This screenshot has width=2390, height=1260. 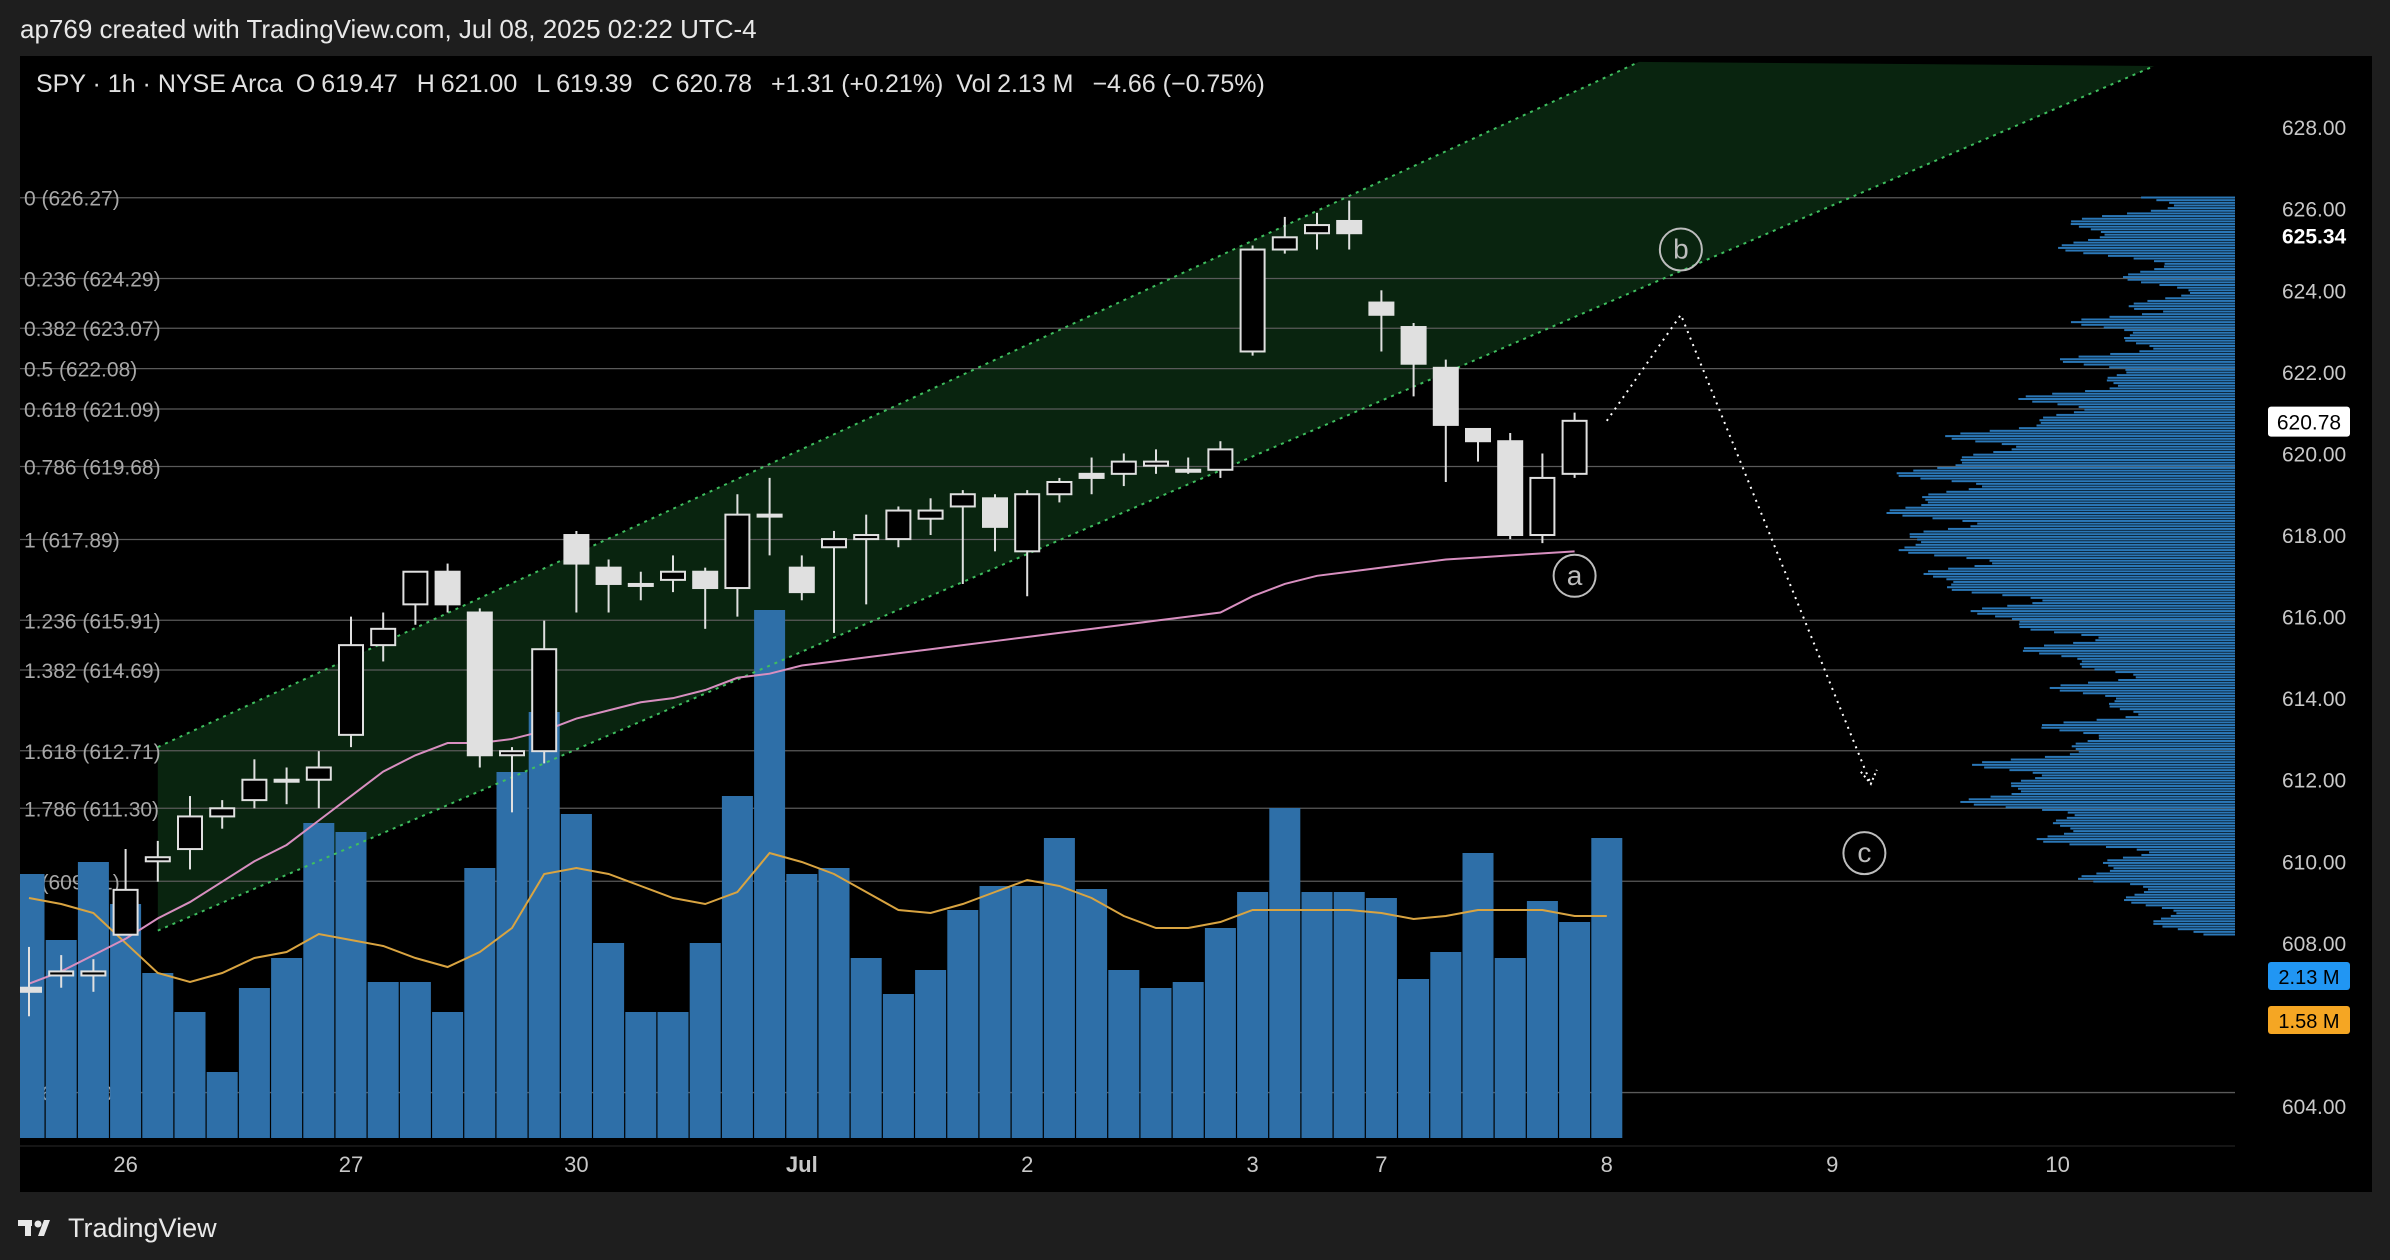 What do you see at coordinates (857, 84) in the screenshot?
I see `legend-change: +1.31 (+0.21%)` at bounding box center [857, 84].